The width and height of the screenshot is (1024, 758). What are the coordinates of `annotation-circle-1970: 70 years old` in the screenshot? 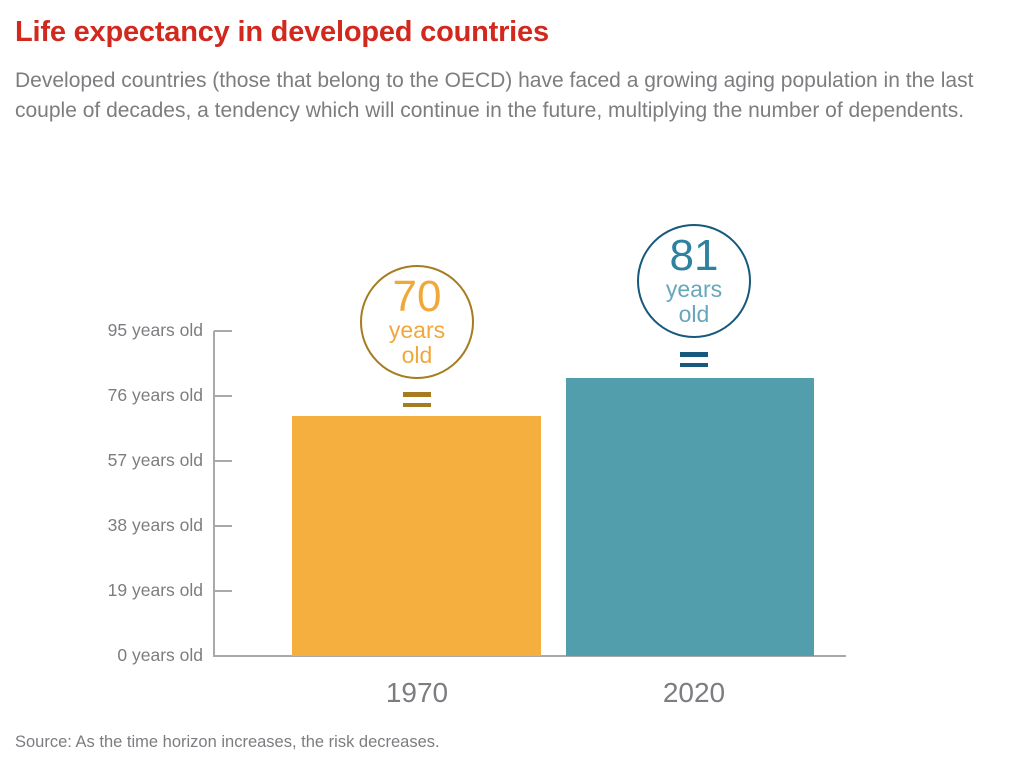 It's located at (417, 322).